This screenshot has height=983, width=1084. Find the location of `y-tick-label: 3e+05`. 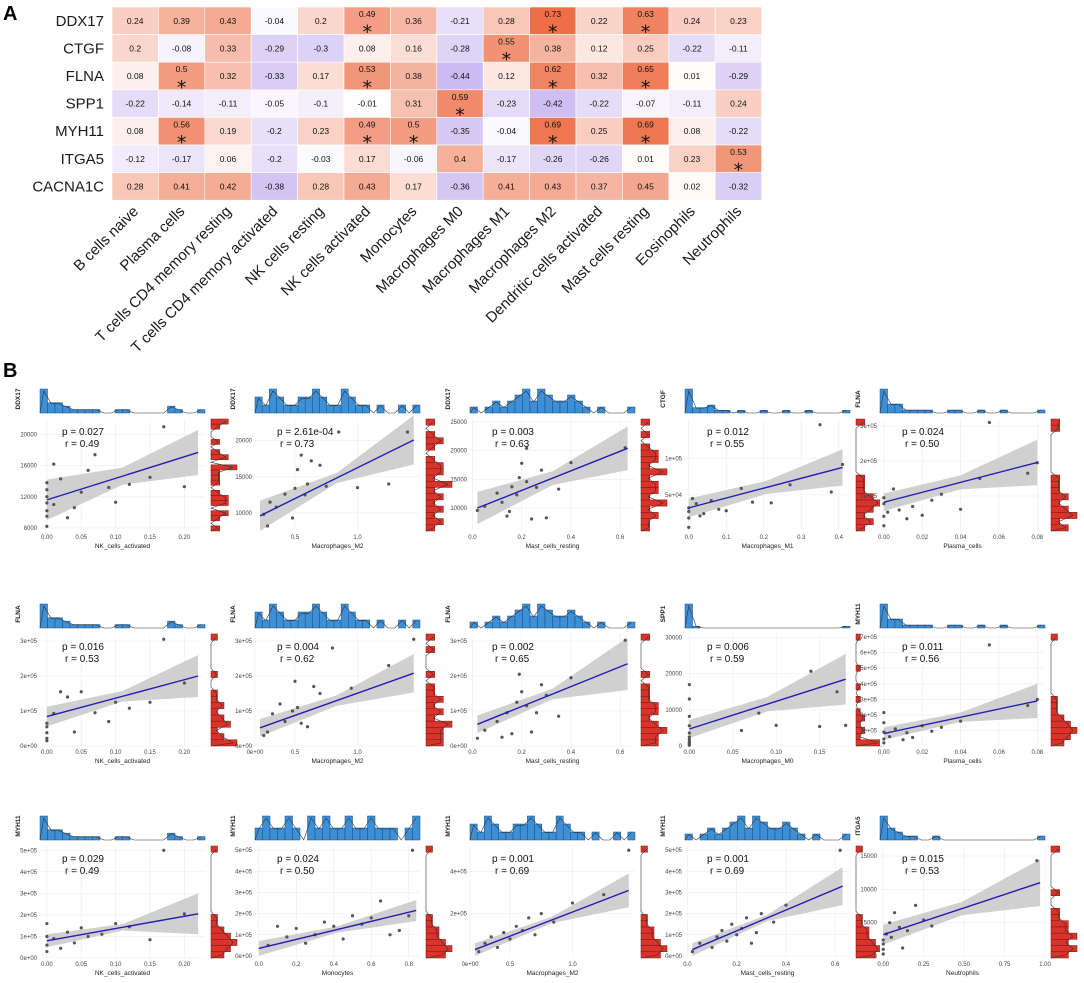

y-tick-label: 3e+05 is located at coordinates (244, 893).